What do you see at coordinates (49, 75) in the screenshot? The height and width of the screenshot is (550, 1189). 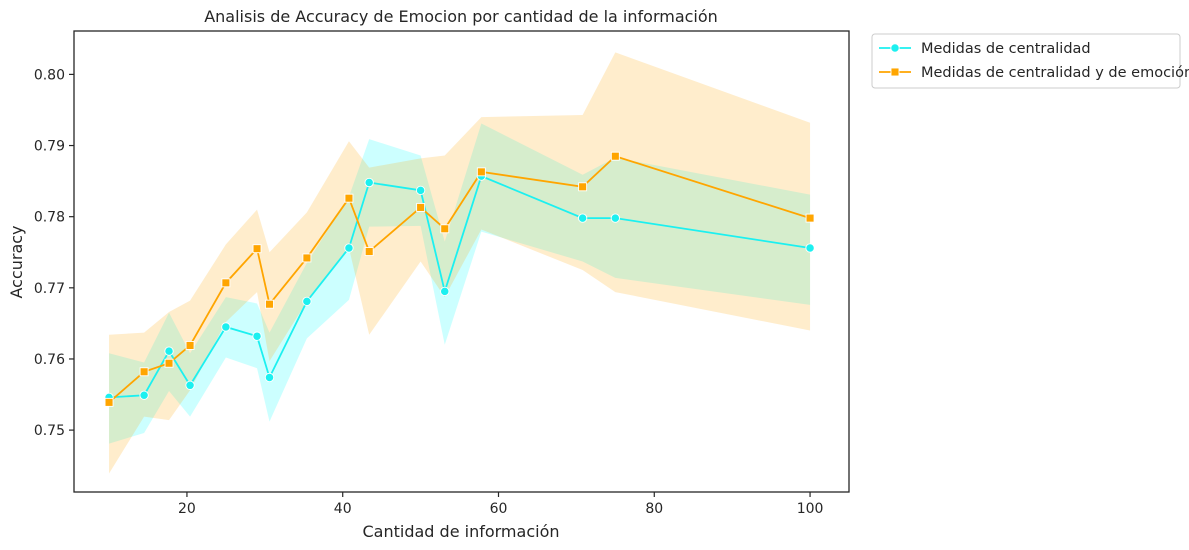 I see `y-tick-label: 0.80` at bounding box center [49, 75].